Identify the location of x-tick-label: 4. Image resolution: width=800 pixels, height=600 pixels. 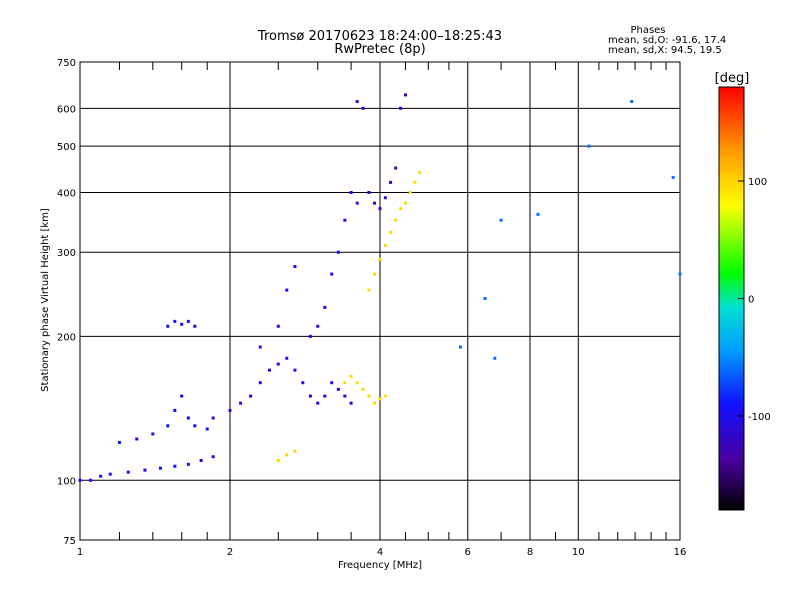
(380, 552).